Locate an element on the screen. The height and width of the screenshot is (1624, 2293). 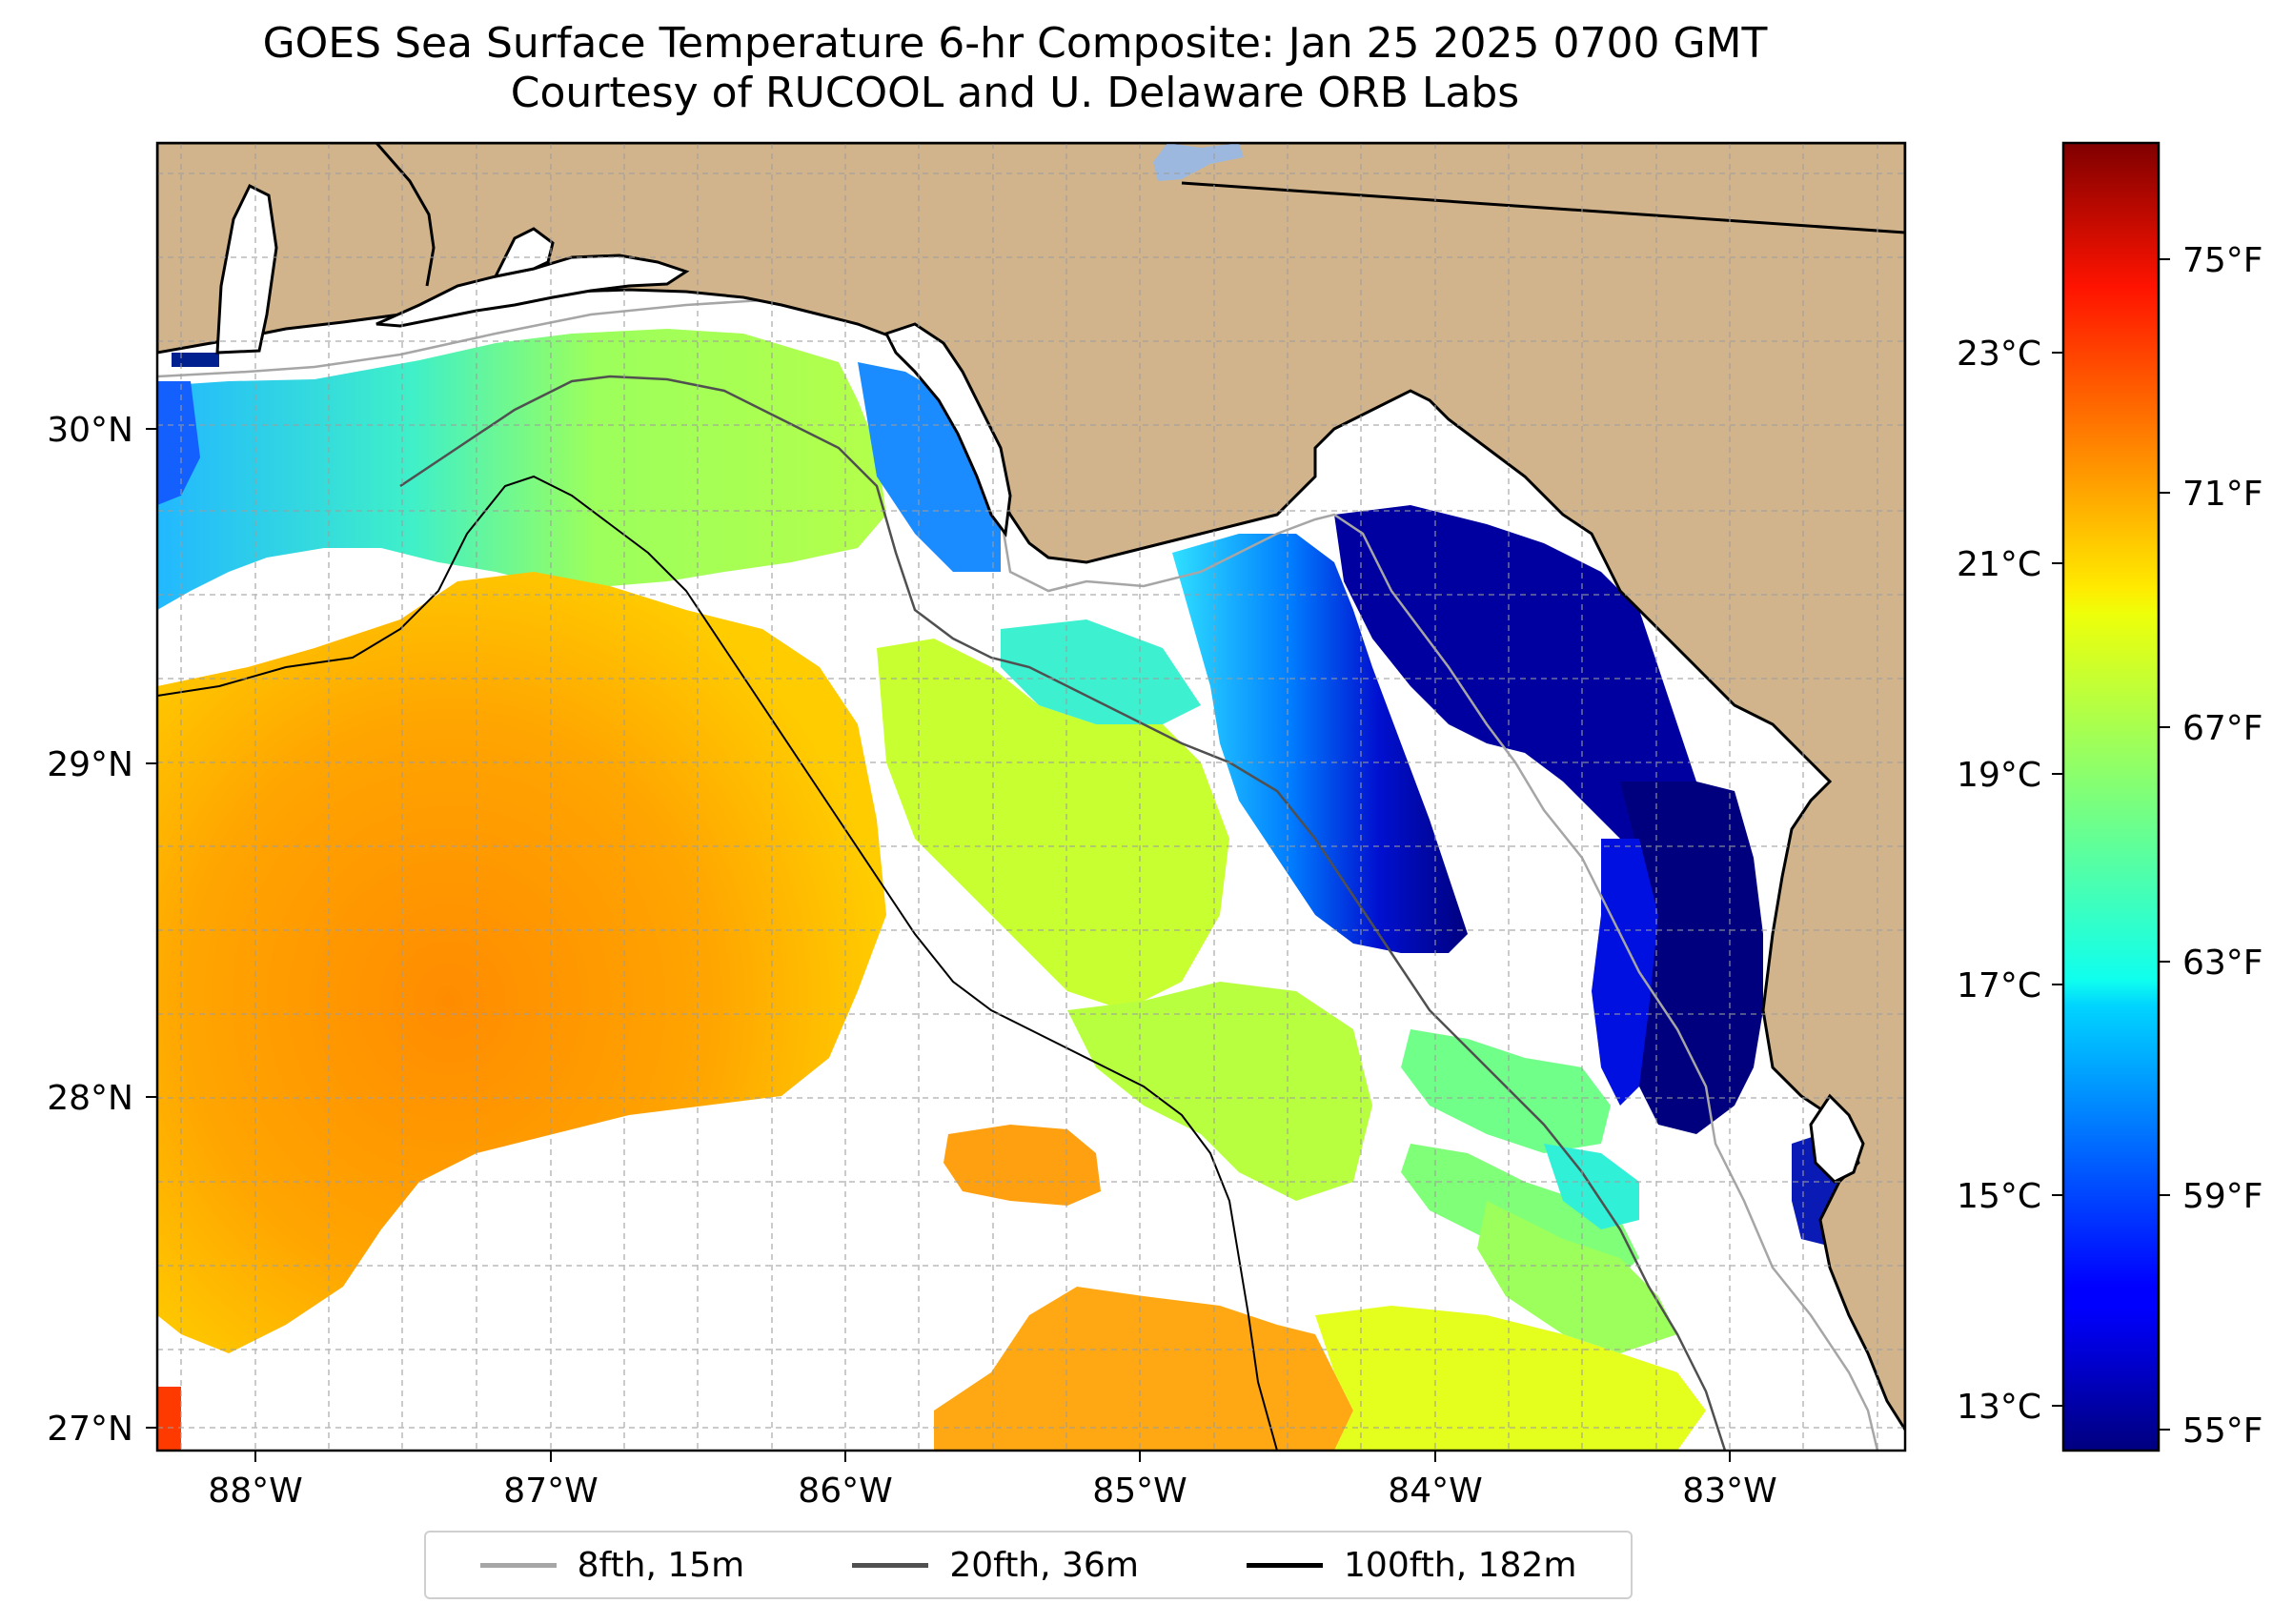
apalachicola-bay is located at coordinates (948, 430).